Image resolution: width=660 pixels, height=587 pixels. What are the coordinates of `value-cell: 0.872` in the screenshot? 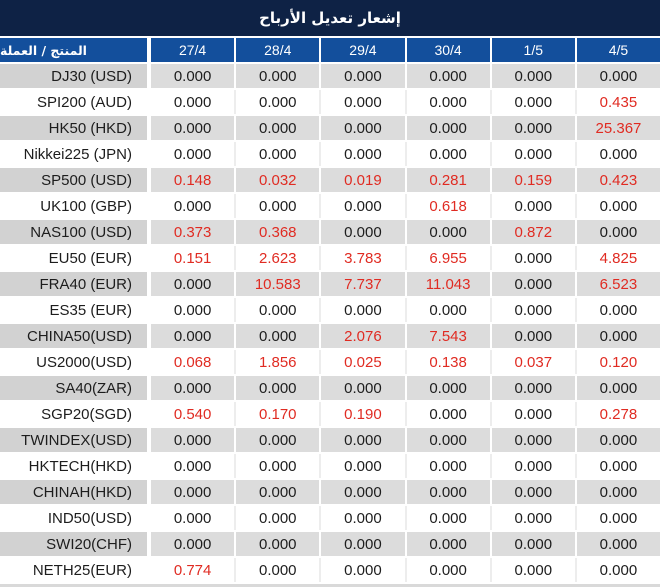 It's located at (532, 232).